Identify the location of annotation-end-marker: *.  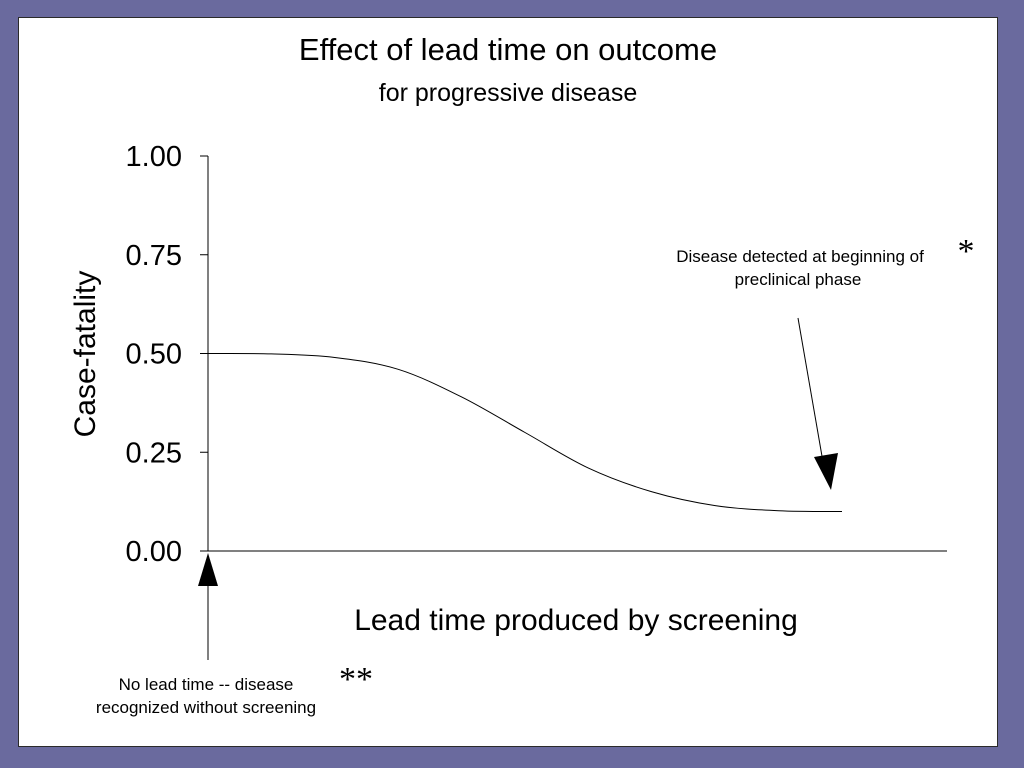
(966, 251).